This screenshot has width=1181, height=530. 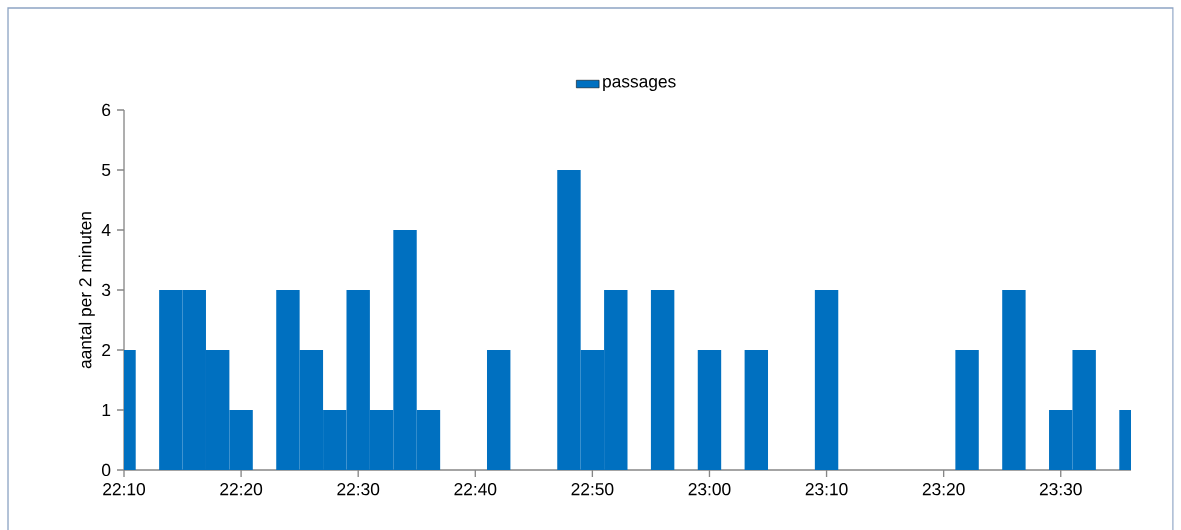 I want to click on y-tick-label: 0, so click(x=106, y=470).